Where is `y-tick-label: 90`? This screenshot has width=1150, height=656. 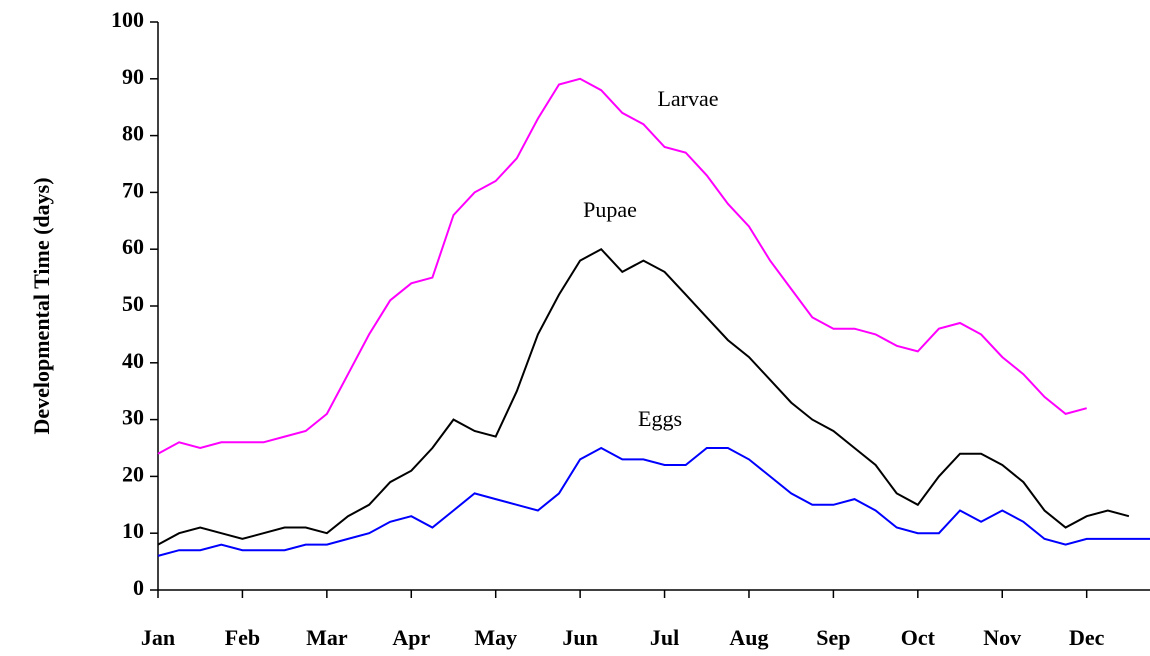
y-tick-label: 90 is located at coordinates (133, 76).